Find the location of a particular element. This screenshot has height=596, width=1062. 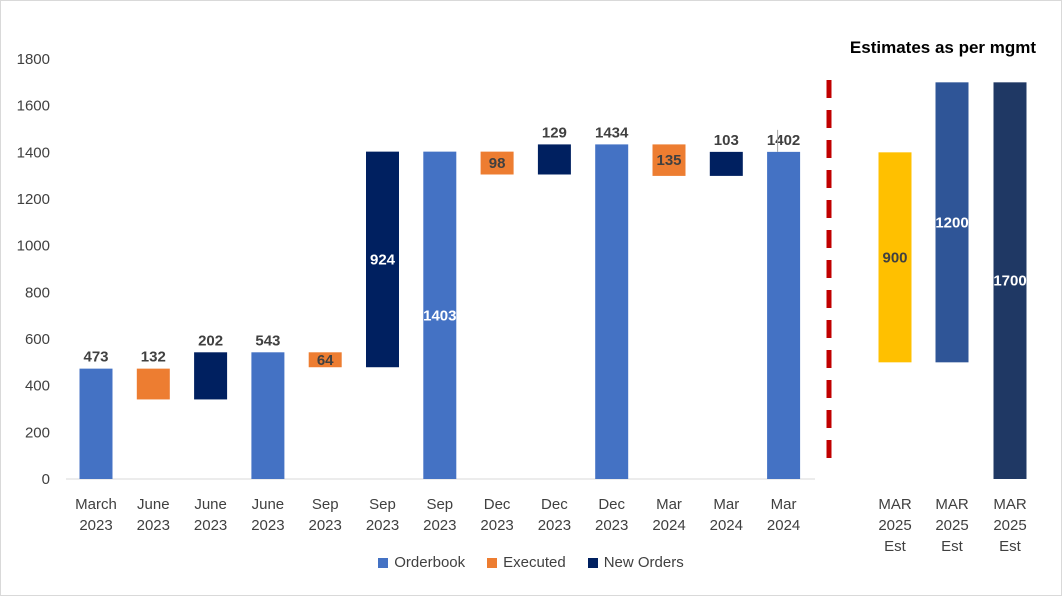

data-label: 98 is located at coordinates (497, 163).